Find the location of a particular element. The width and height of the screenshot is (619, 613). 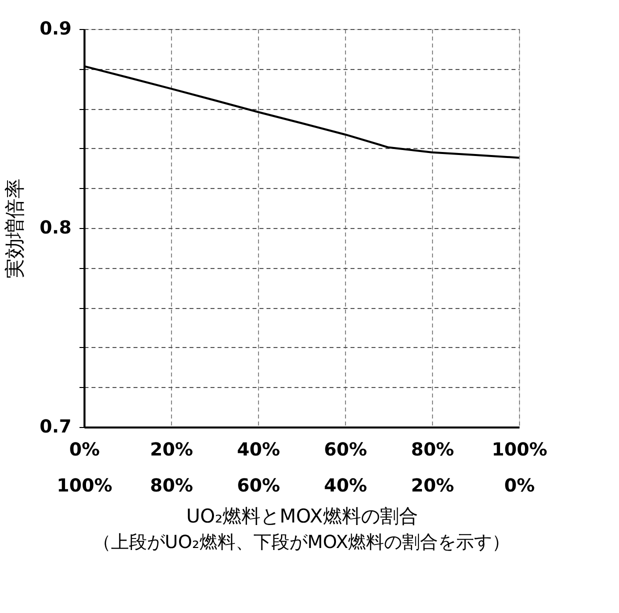

x-tick-label: 40% 60% is located at coordinates (258, 468).